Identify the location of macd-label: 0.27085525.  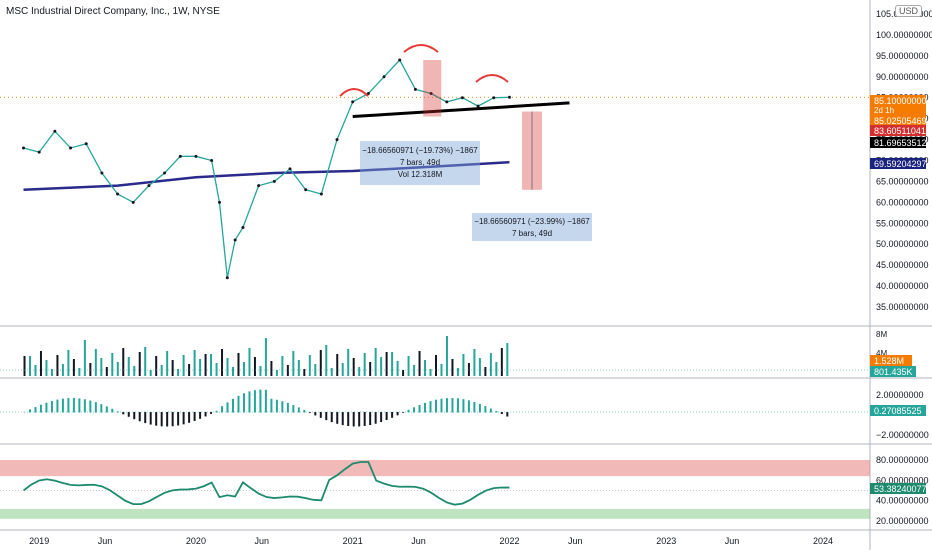
(898, 411).